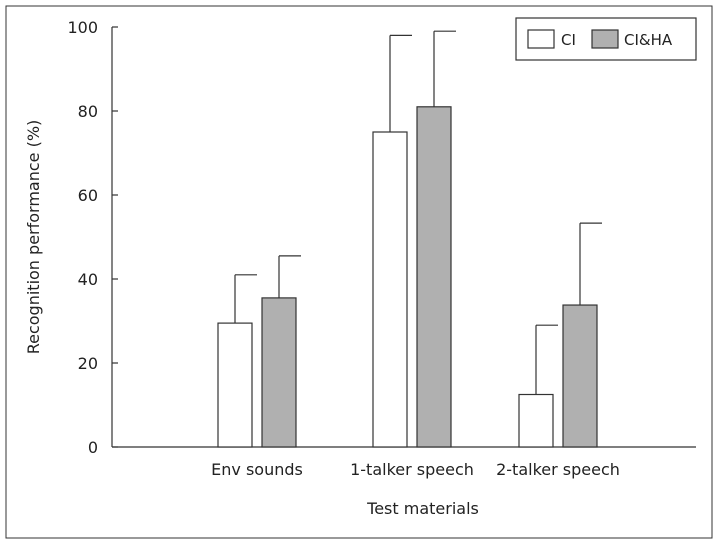  Describe the element at coordinates (88, 363) in the screenshot. I see `y-tick-label: 20` at that location.